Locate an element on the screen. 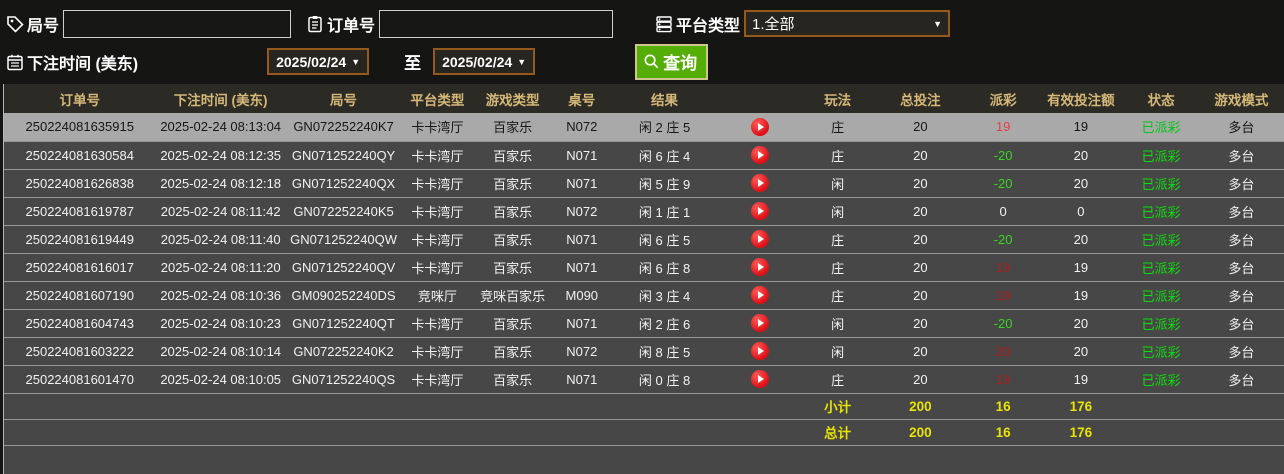 The width and height of the screenshot is (1284, 474). cell-round-number: GN072252240K7 is located at coordinates (343, 127).